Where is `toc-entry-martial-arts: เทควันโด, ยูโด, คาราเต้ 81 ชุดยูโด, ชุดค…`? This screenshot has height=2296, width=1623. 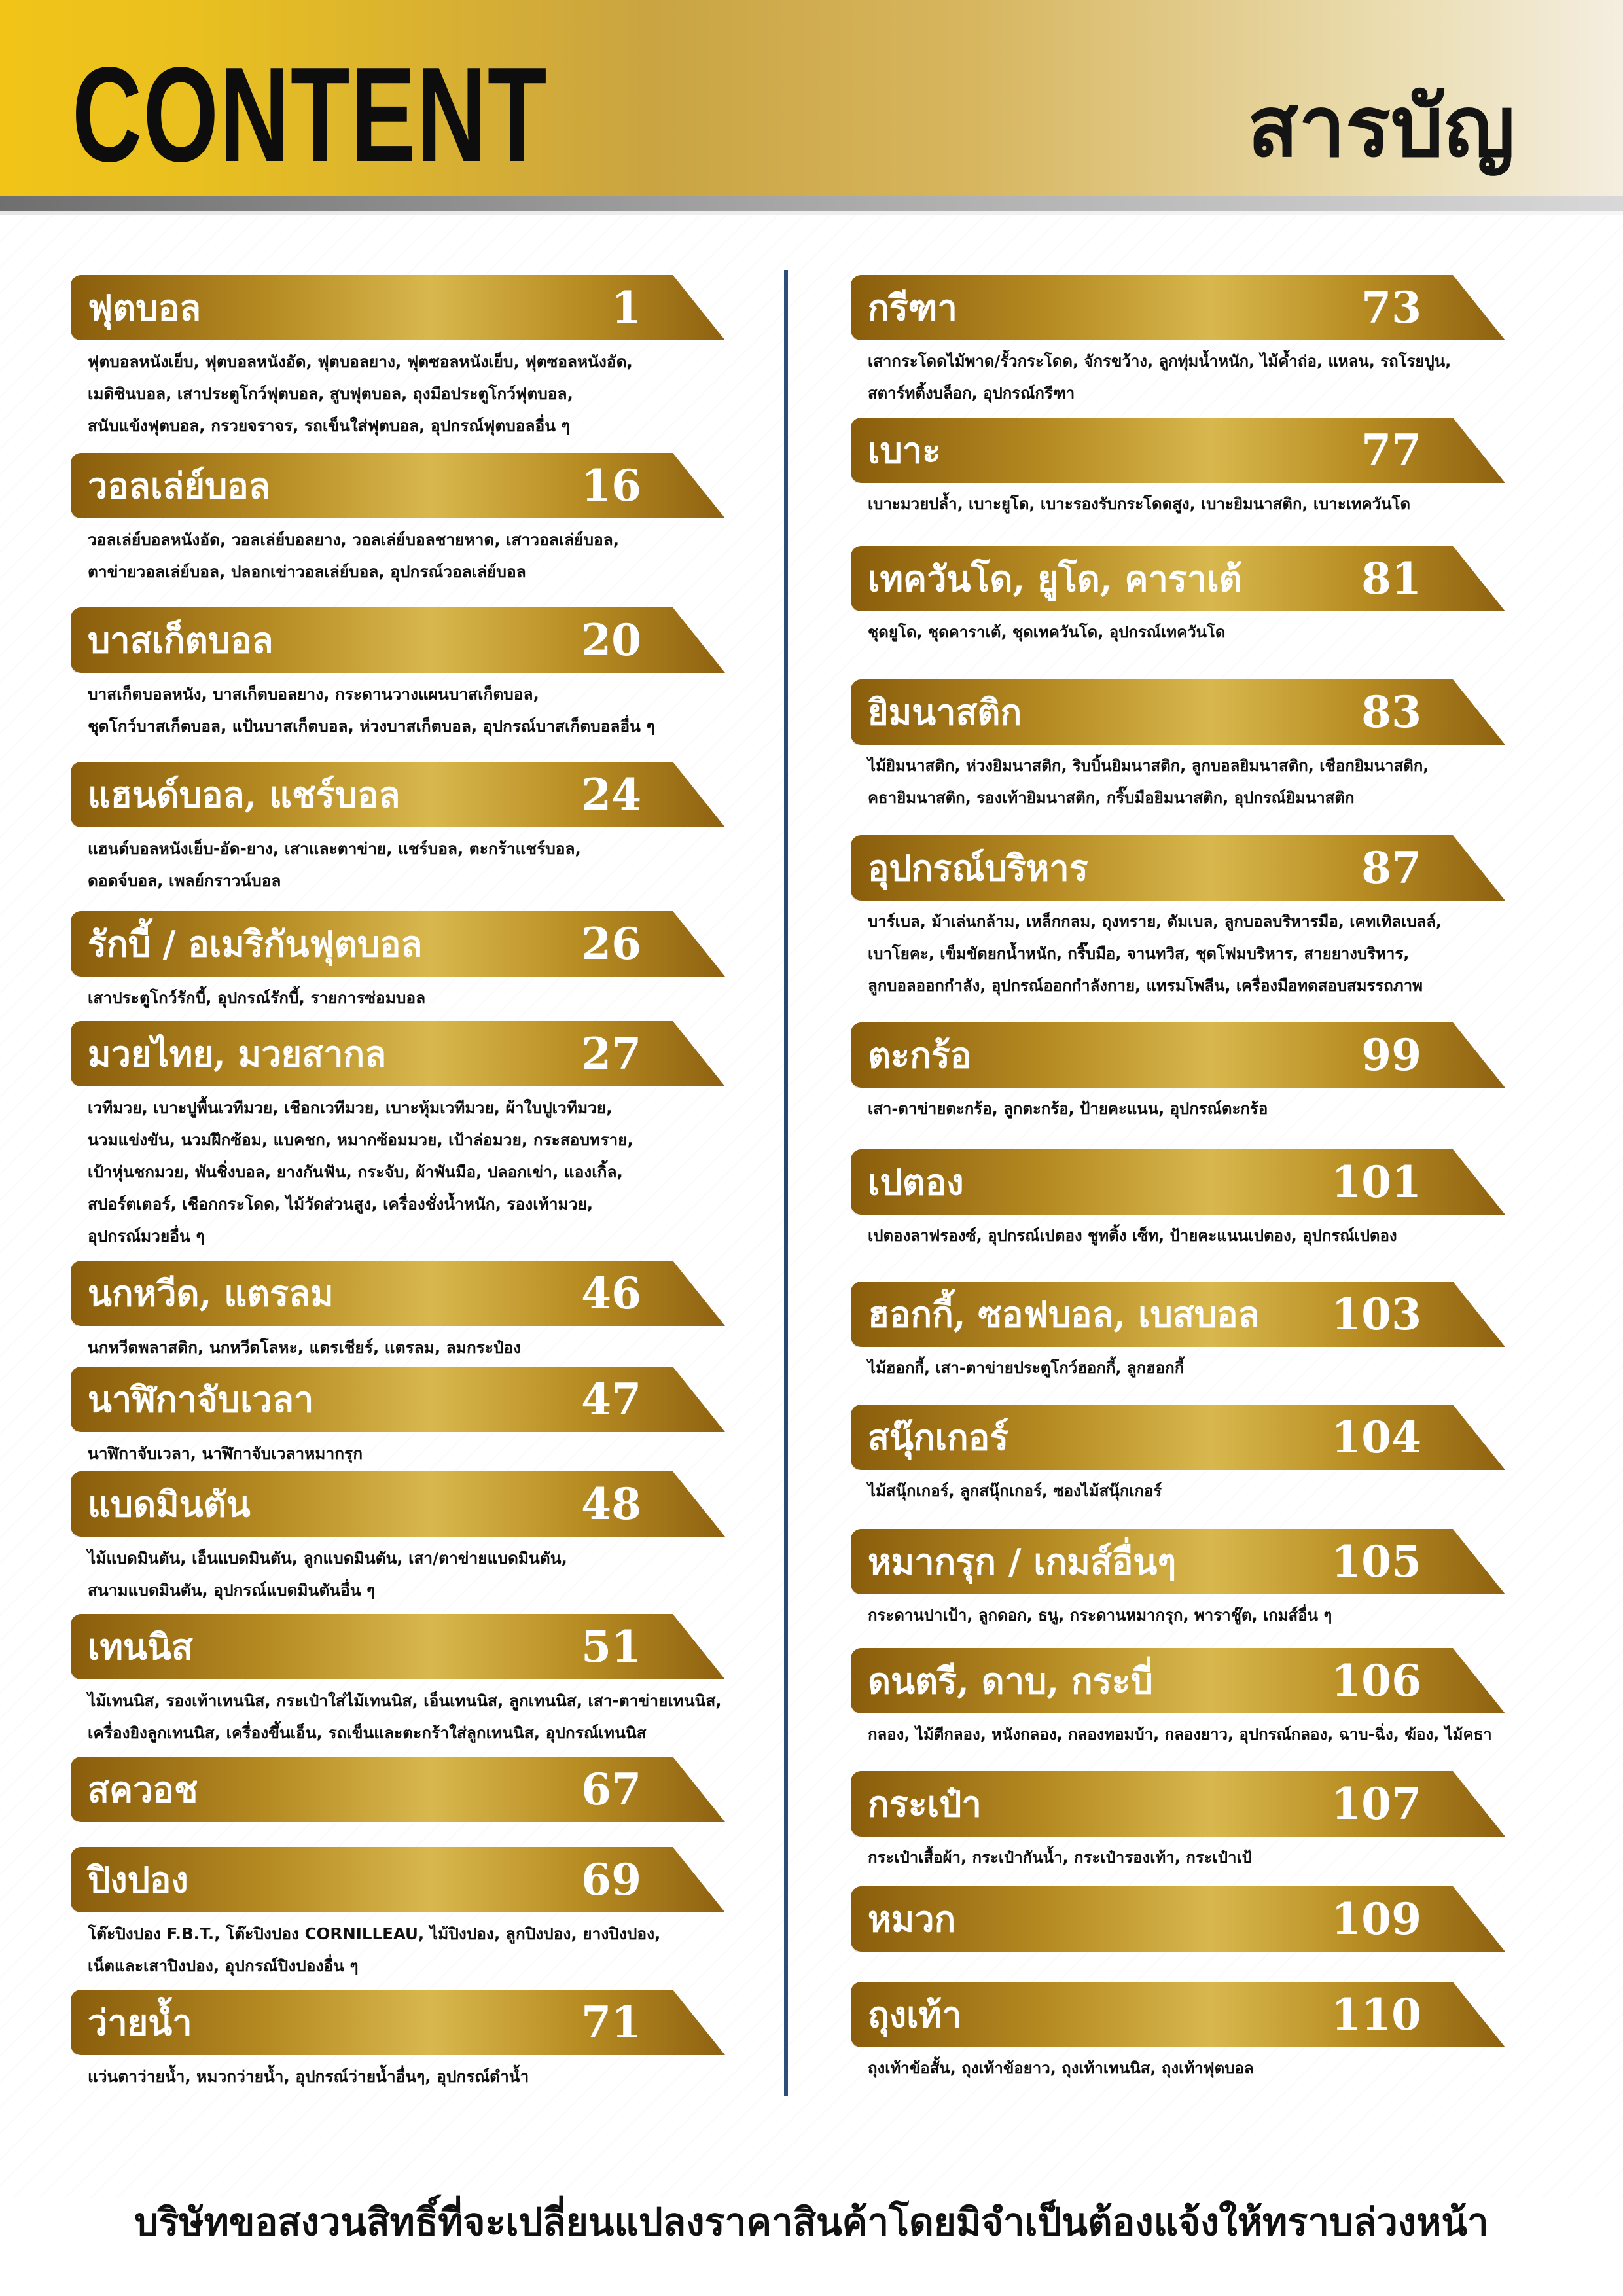
toc-entry-martial-arts: เทควันโด, ยูโด, คาราเต้ 81 ชุดยูโด, ชุดค… is located at coordinates (1205, 597).